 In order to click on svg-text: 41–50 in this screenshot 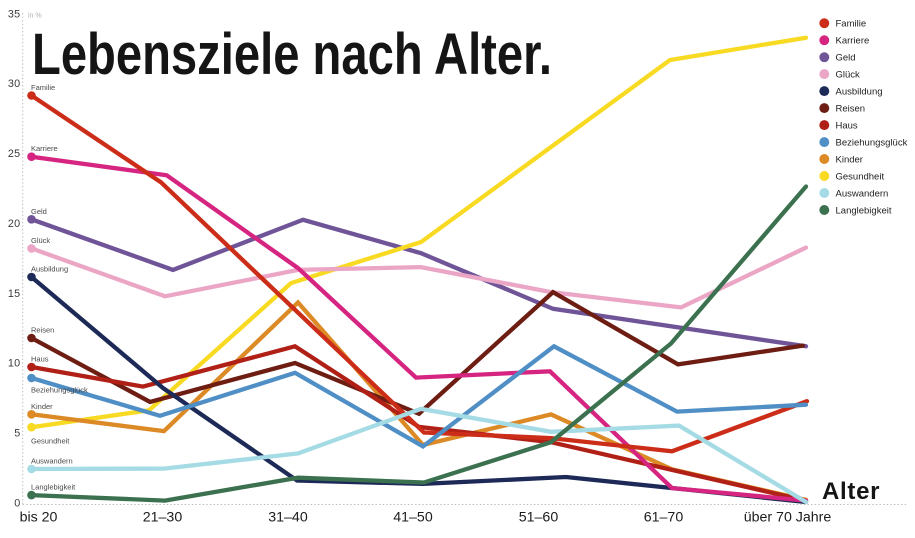, I will do `click(413, 518)`.